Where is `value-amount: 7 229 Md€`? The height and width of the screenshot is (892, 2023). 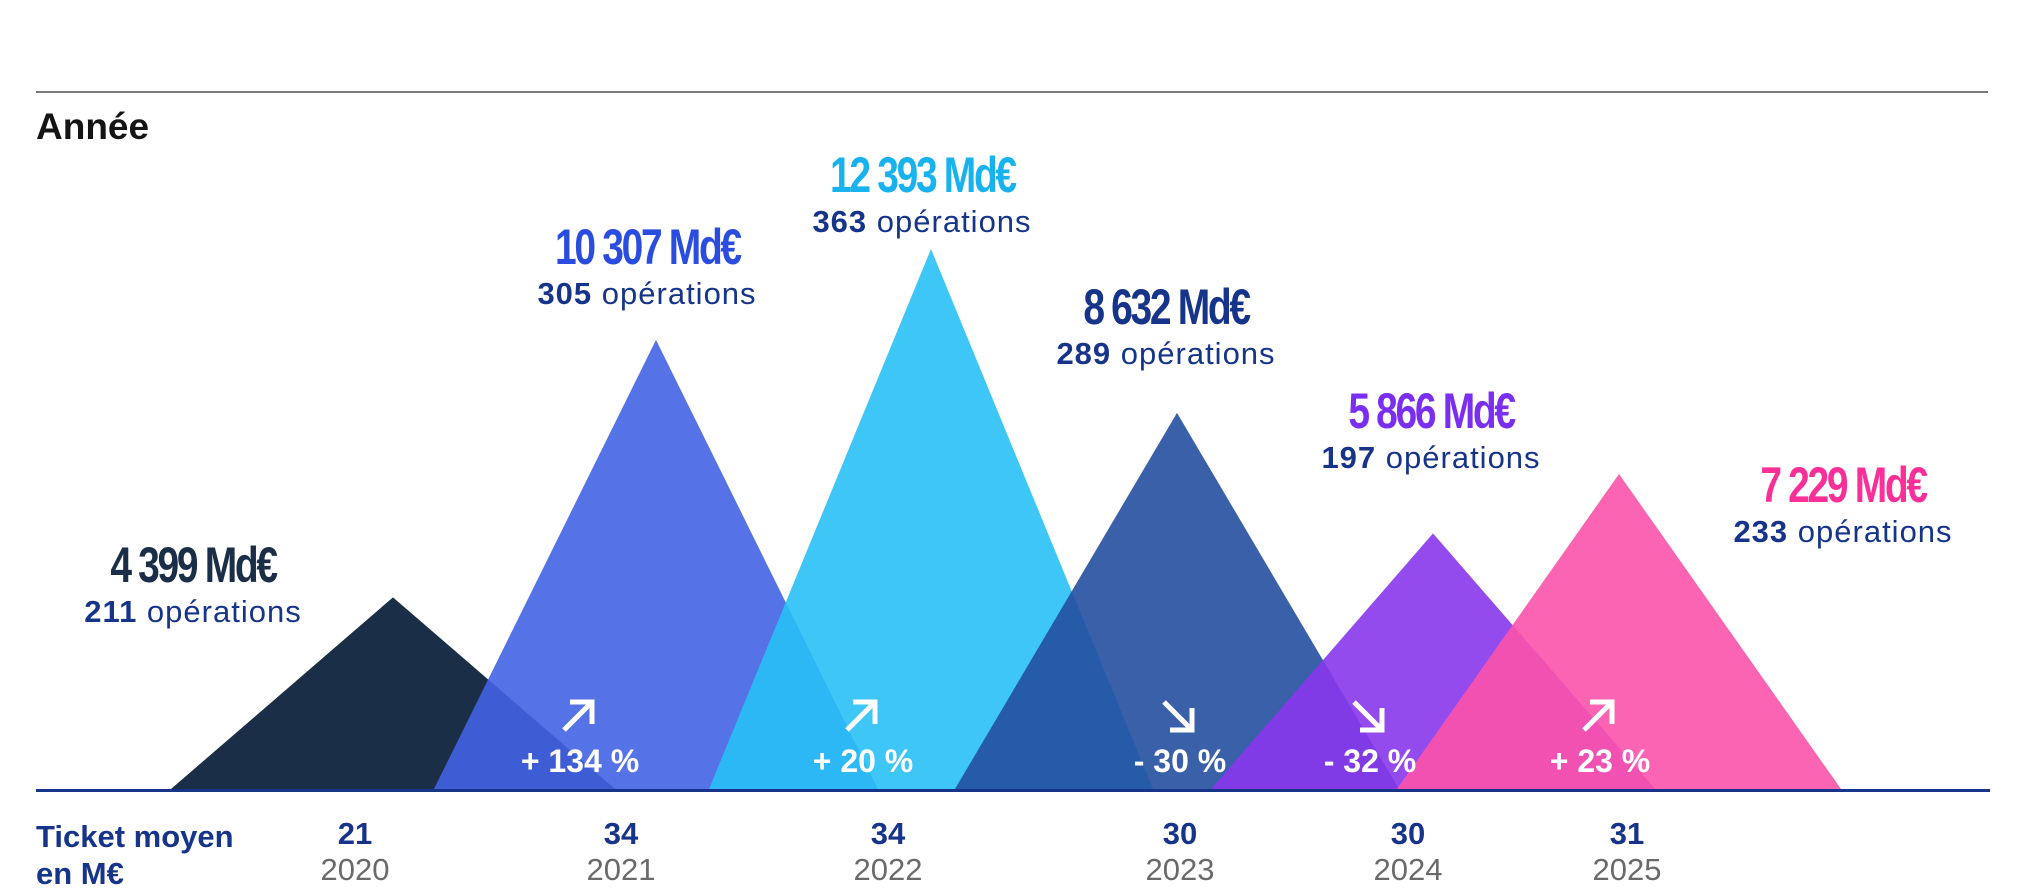
value-amount: 7 229 Md€ is located at coordinates (1844, 485).